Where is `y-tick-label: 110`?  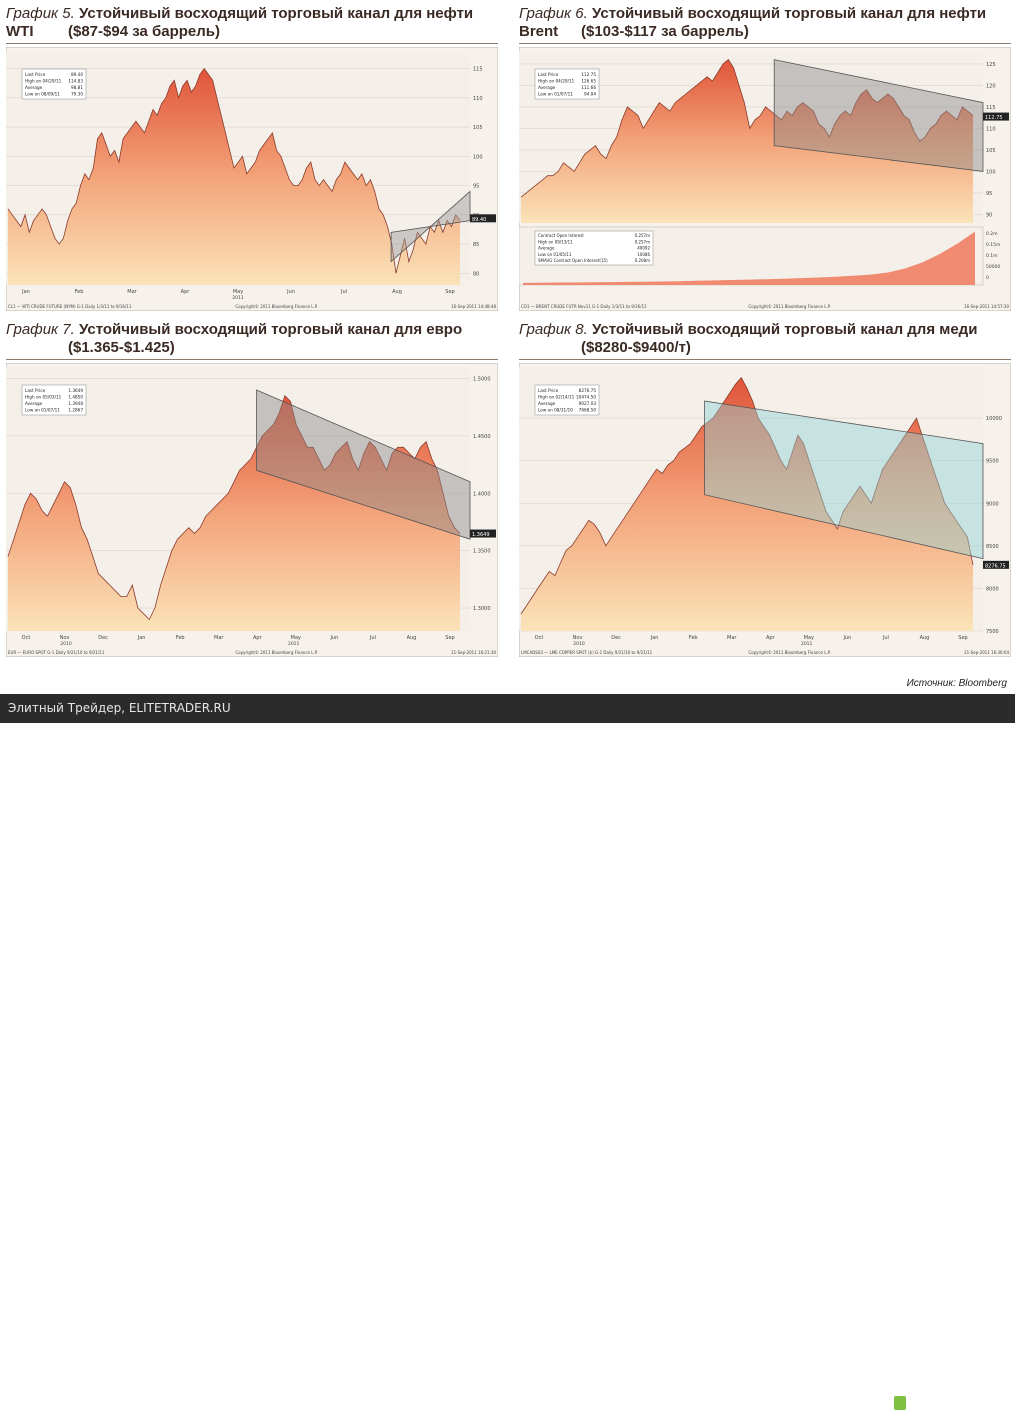
y-tick-label: 110 is located at coordinates (478, 99).